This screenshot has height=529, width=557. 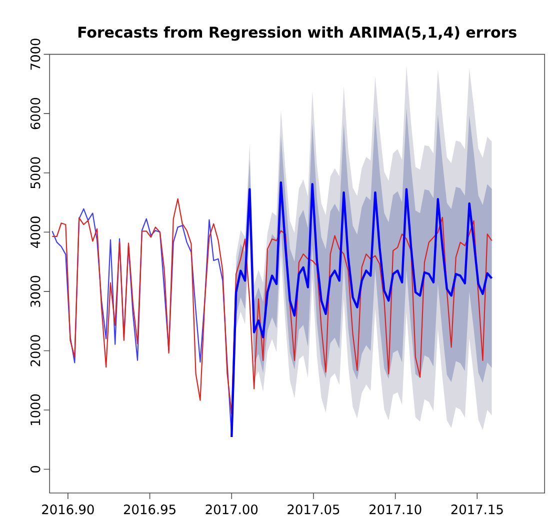 I want to click on y-tick-label: 2000, so click(x=35, y=350).